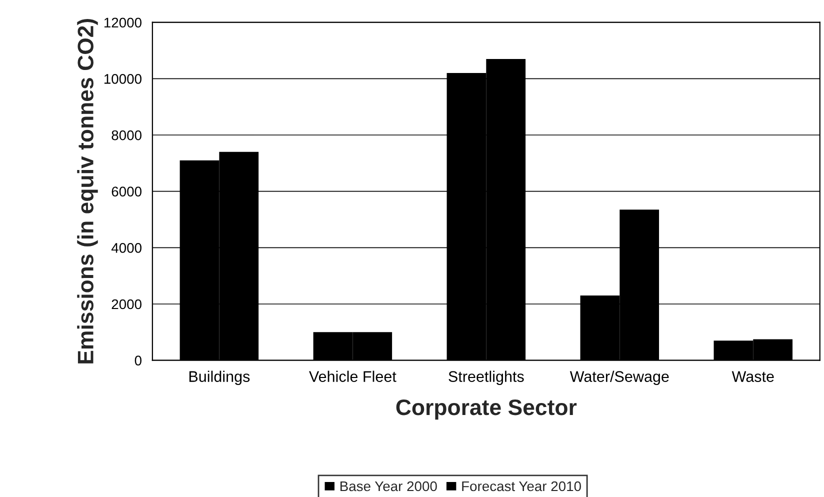  What do you see at coordinates (127, 191) in the screenshot?
I see `y-tick-label: 6000` at bounding box center [127, 191].